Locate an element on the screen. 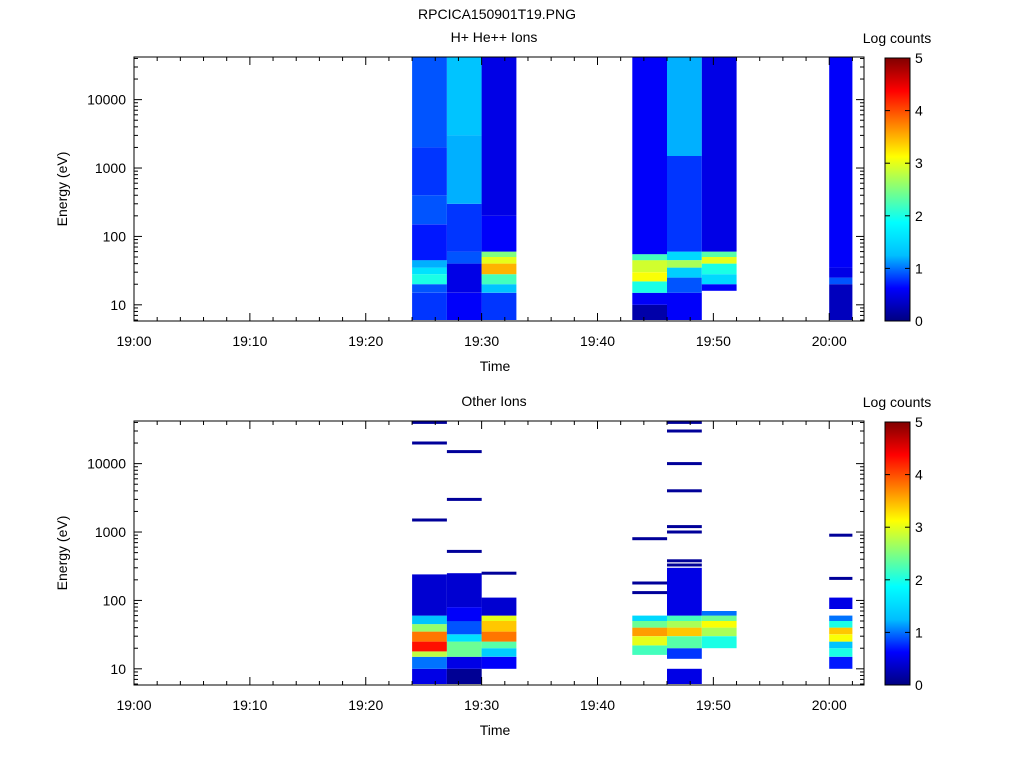 This screenshot has height=773, width=1024. y-tick-label: 10000 is located at coordinates (106, 464).